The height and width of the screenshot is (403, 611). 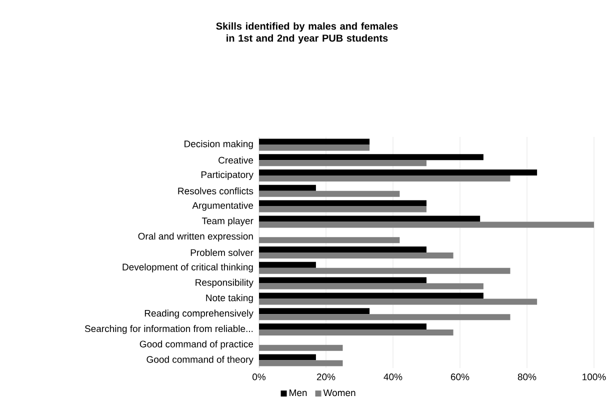 I want to click on y-tick-label: Resolves conflicts, so click(x=216, y=190).